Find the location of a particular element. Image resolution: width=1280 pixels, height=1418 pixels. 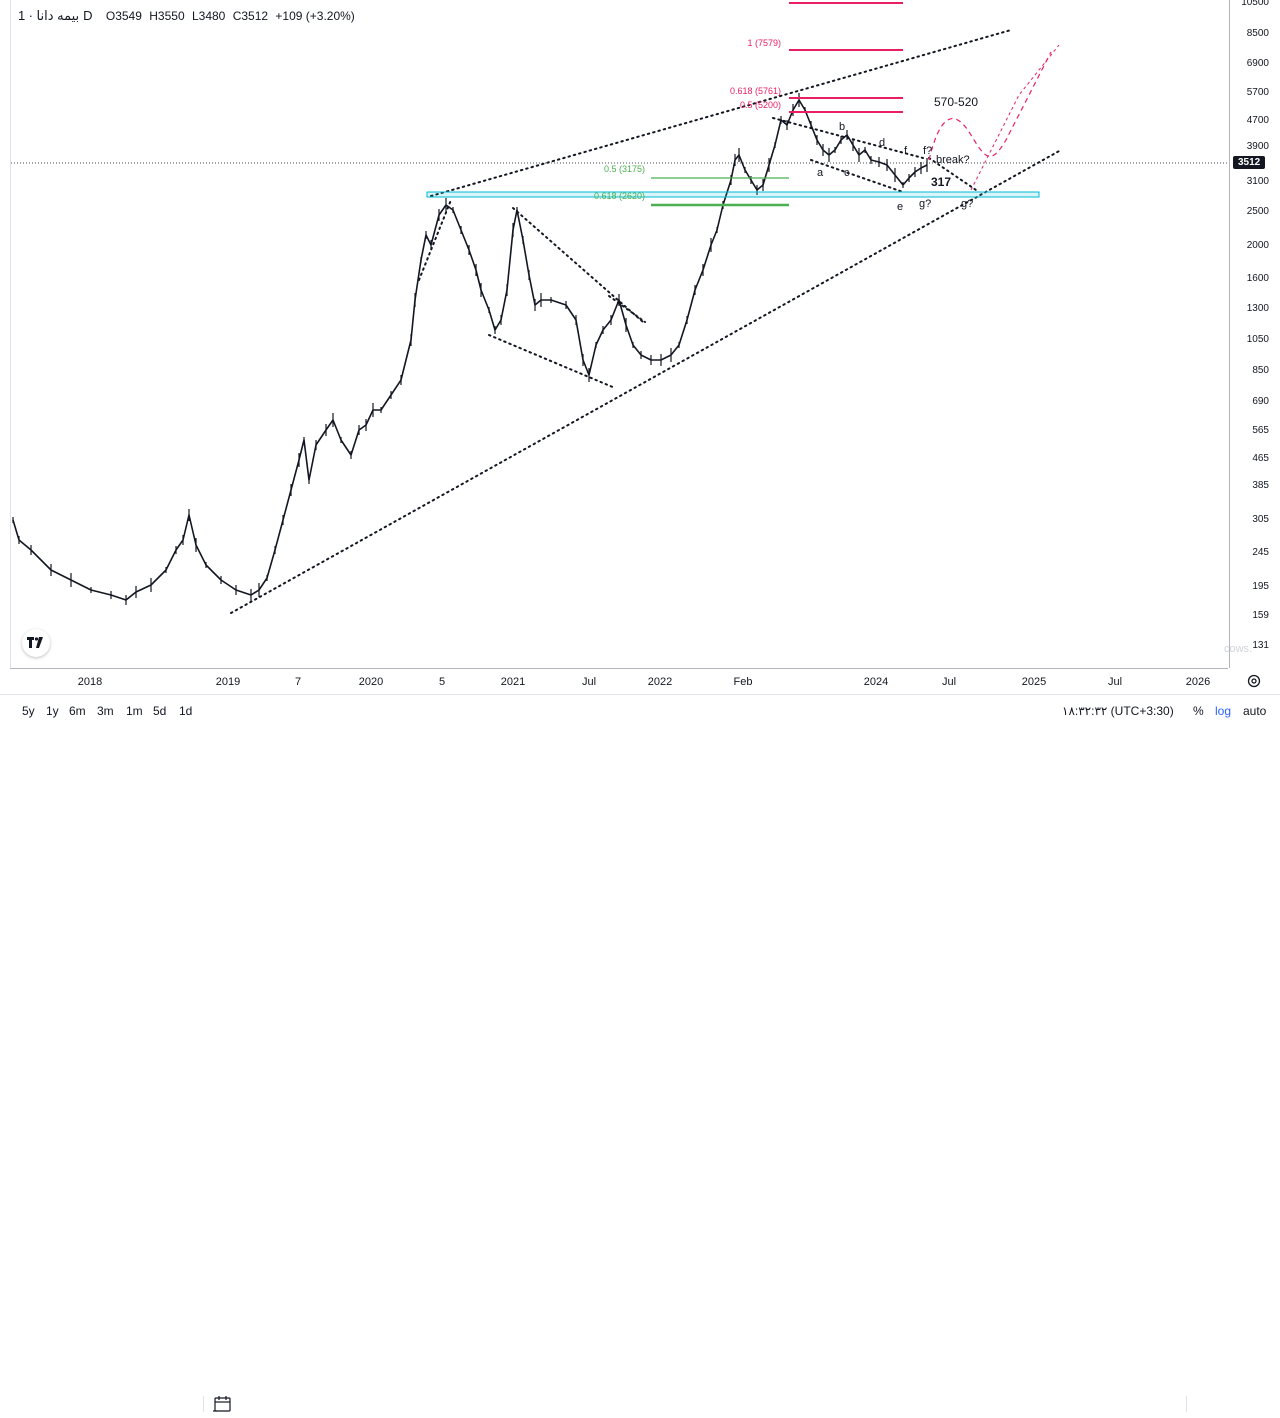

last-price-label: 3512 is located at coordinates (1249, 162).